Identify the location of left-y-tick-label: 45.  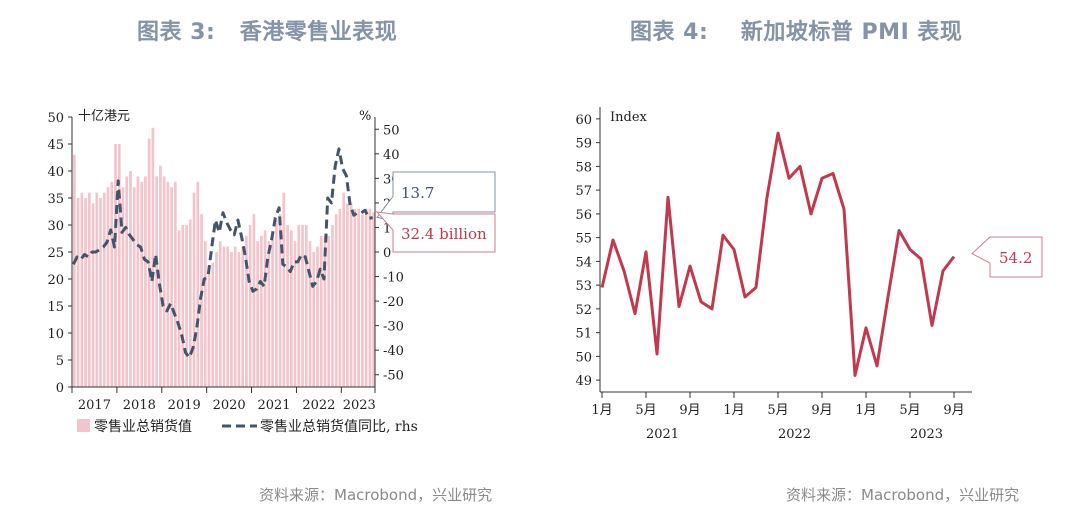
(55, 145).